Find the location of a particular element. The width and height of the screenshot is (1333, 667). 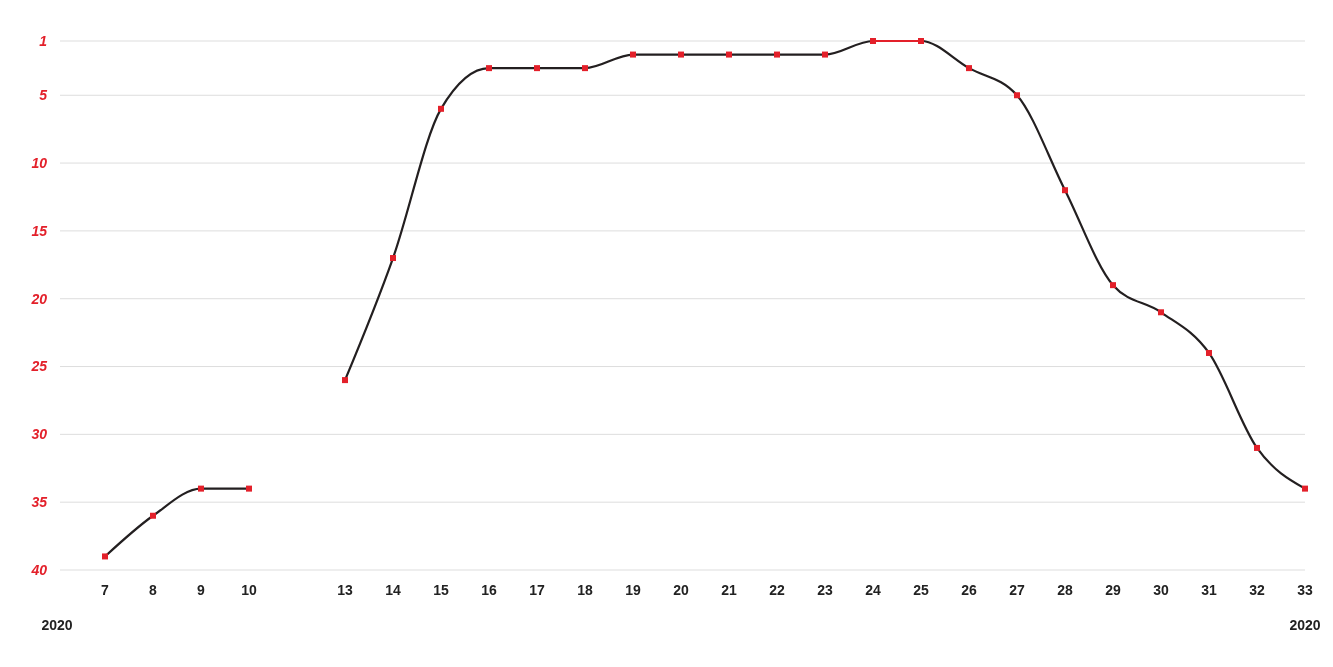

x-tick-label: 29 is located at coordinates (1113, 590).